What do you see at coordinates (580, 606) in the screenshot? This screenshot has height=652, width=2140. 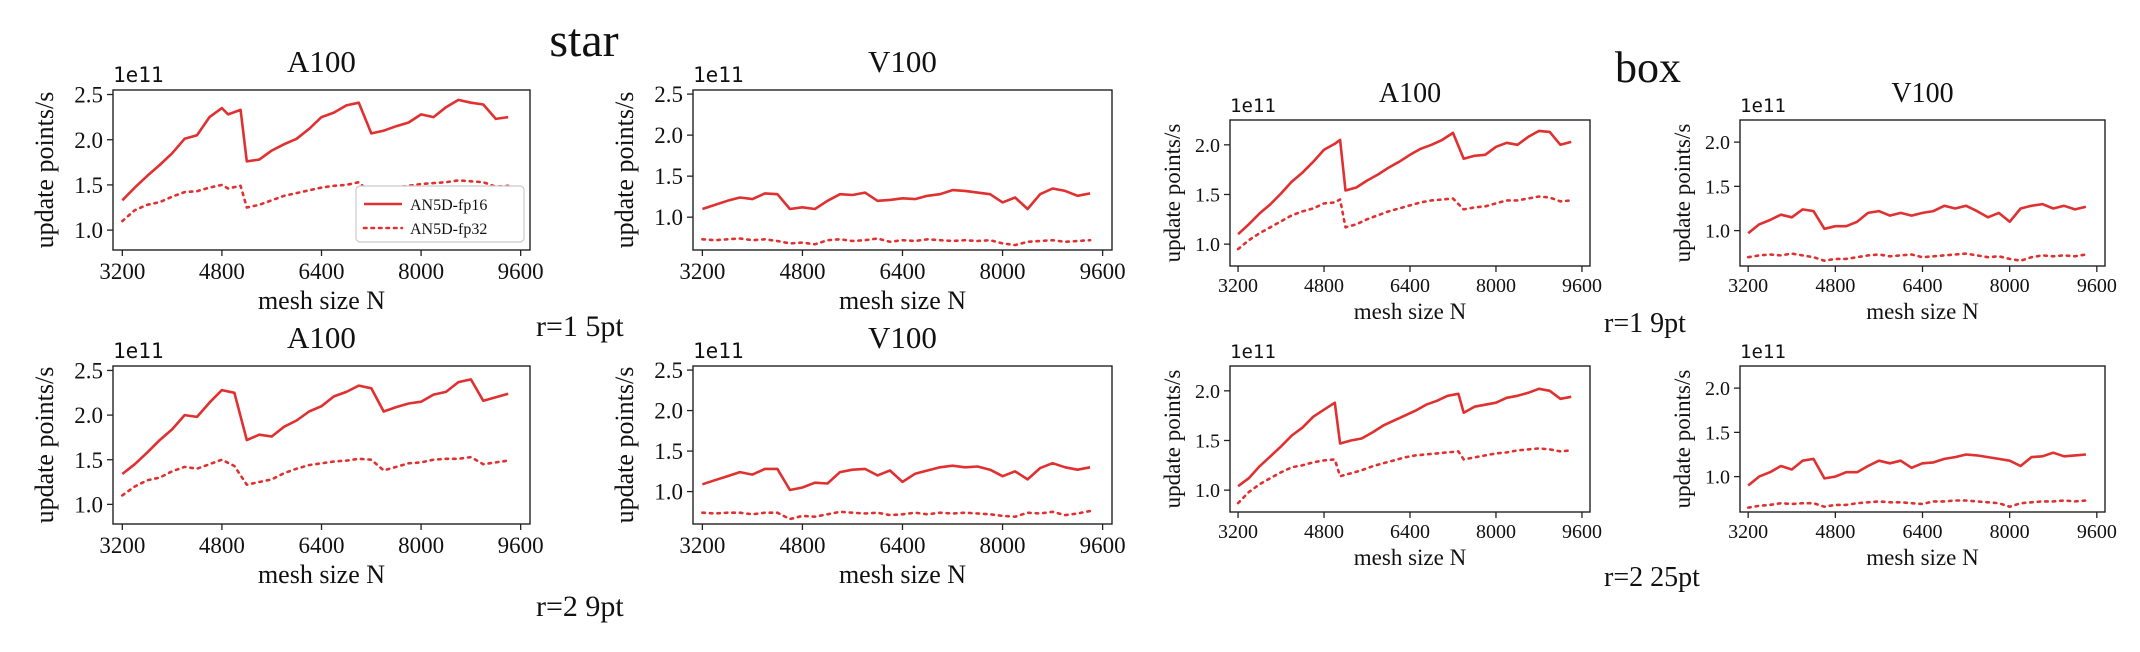 I see `row-label-star-r2: r=2 9pt` at bounding box center [580, 606].